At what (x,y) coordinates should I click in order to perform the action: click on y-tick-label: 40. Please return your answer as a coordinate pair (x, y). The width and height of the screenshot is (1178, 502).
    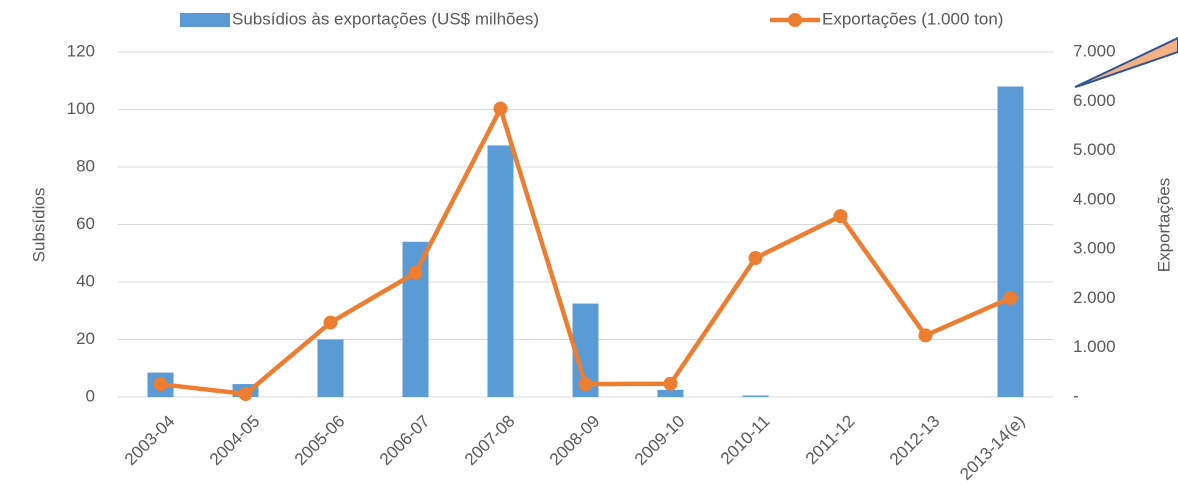
    Looking at the image, I should click on (85, 280).